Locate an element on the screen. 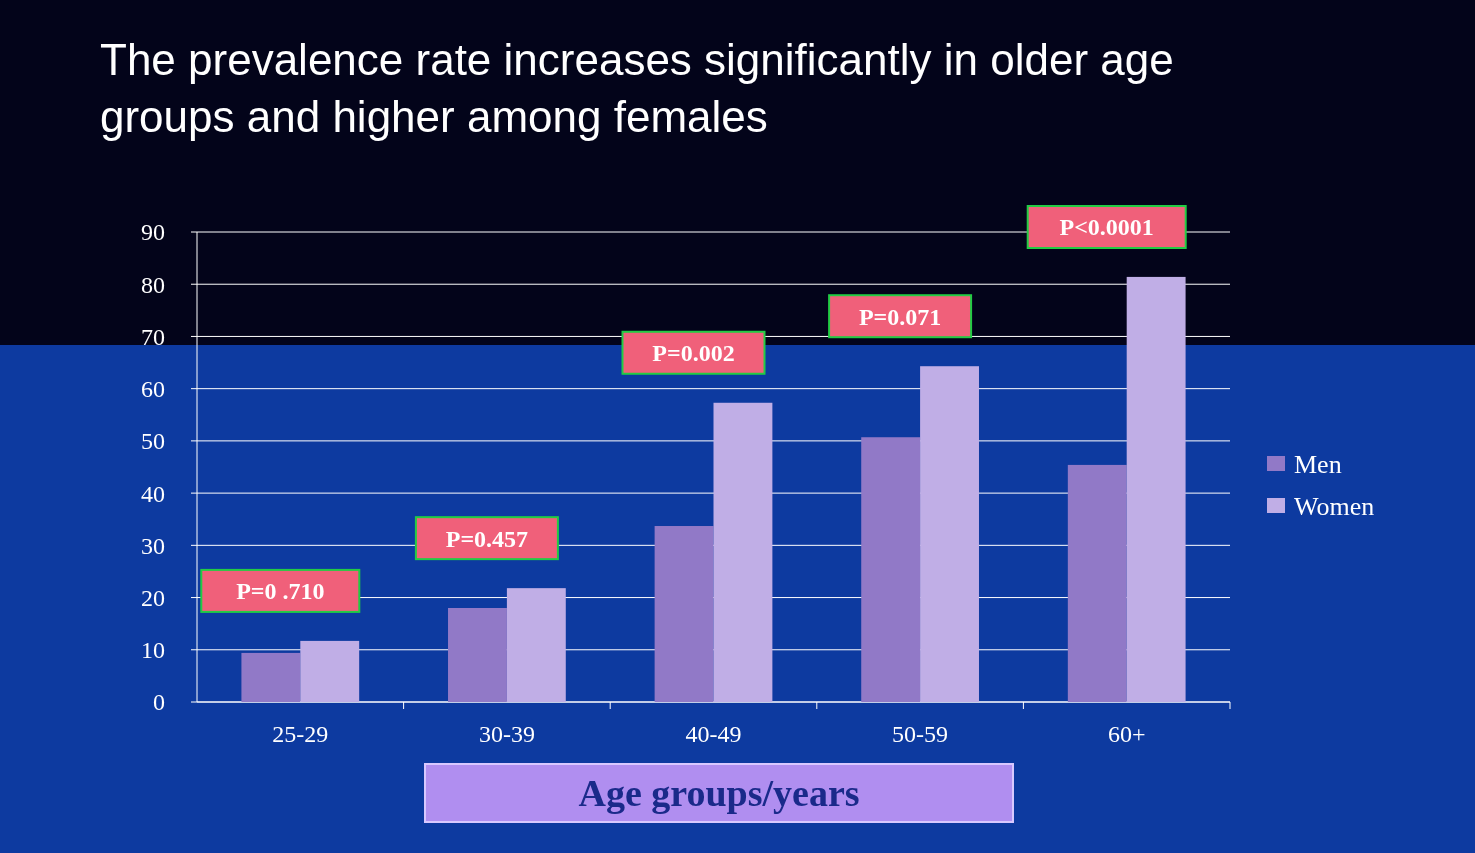 This screenshot has width=1475, height=853. legend-label: Women is located at coordinates (1334, 507).